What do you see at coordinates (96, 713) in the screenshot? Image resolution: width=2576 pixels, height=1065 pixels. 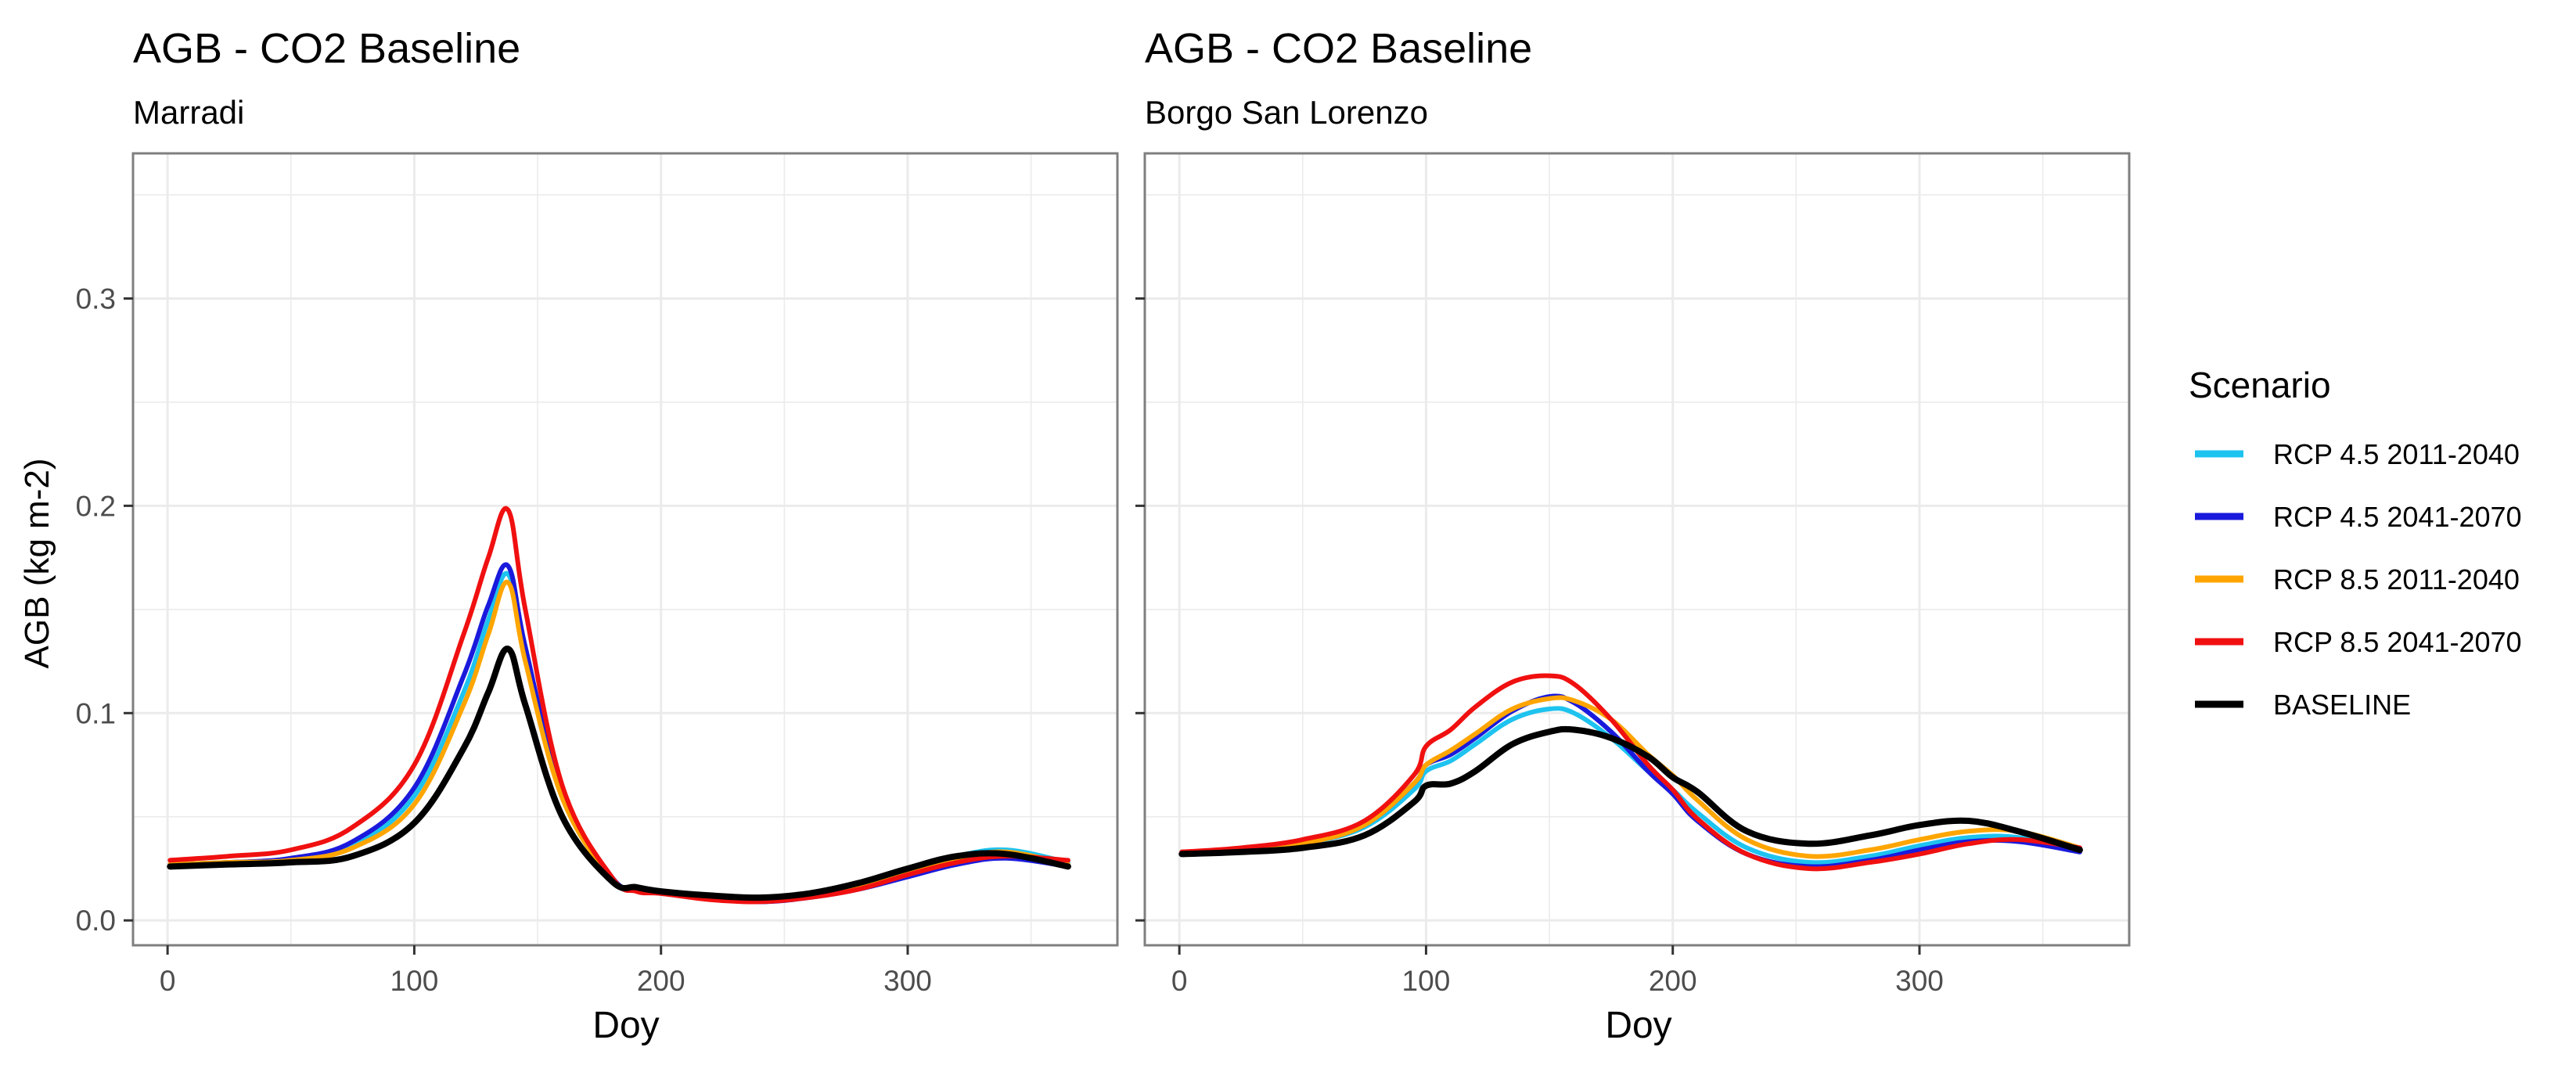 I see `y-tick-label: 0.1` at bounding box center [96, 713].